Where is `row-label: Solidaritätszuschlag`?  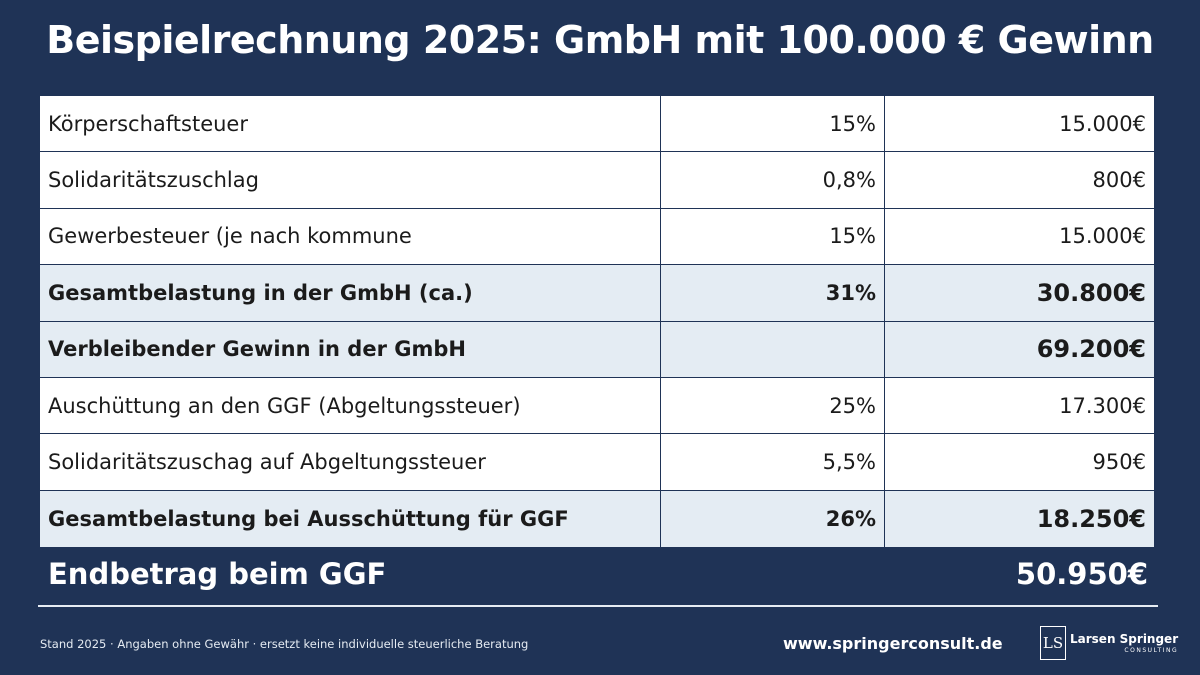 row-label: Solidaritätszuschlag is located at coordinates (350, 180).